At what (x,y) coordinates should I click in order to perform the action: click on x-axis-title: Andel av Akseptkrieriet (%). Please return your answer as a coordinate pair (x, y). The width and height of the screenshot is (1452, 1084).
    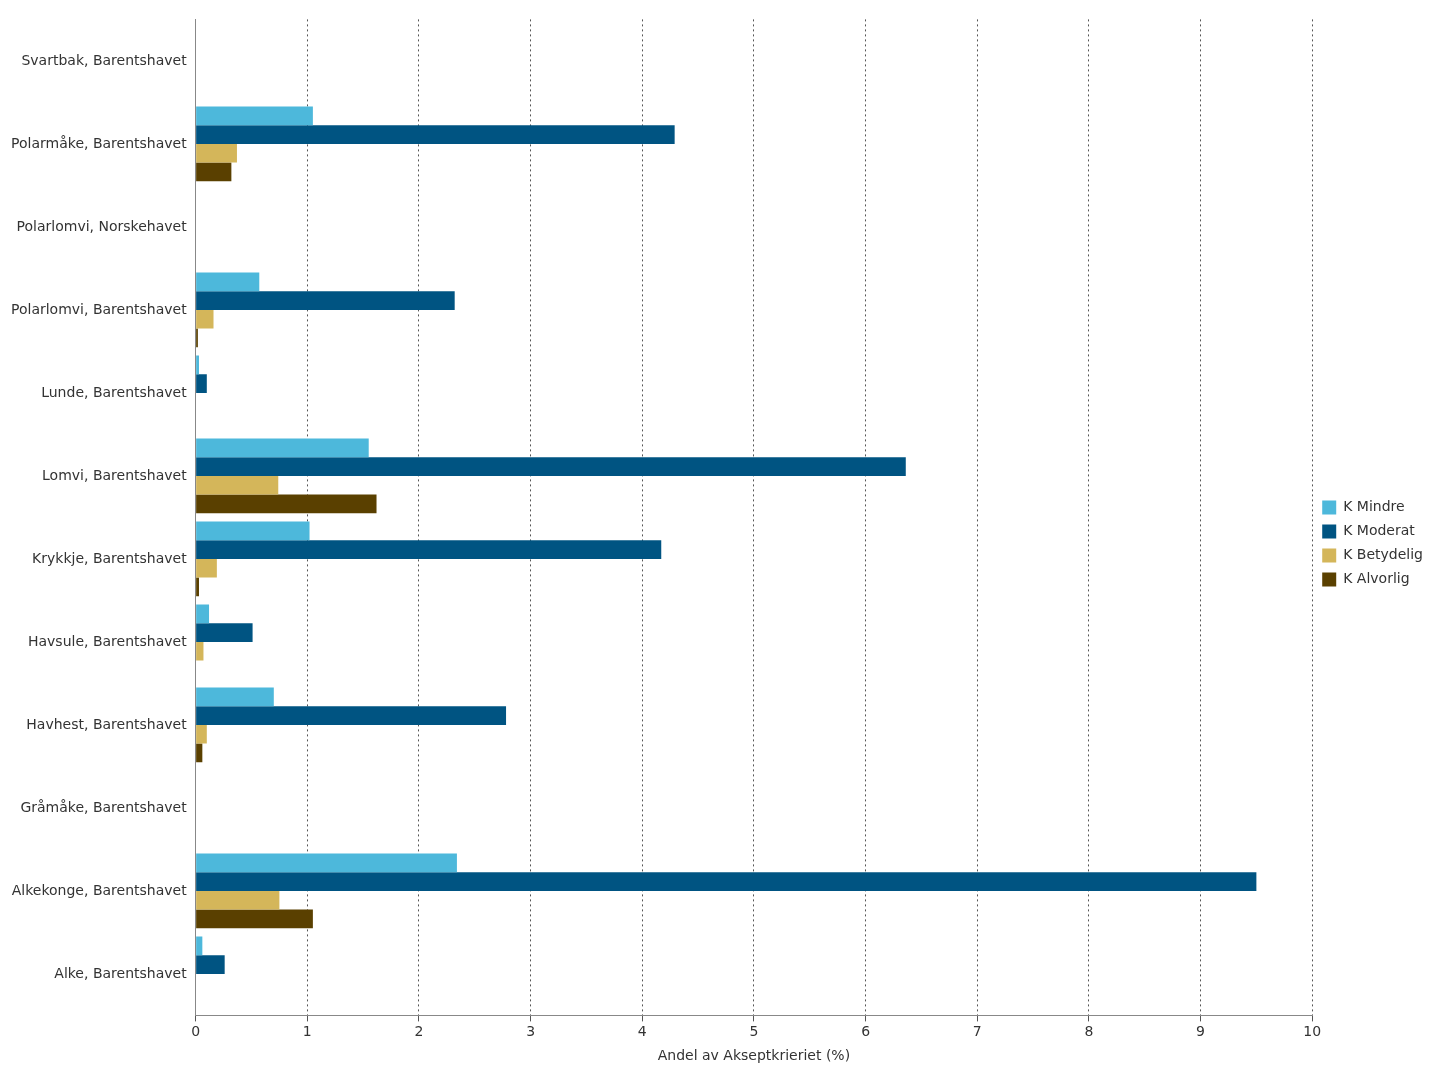
    Looking at the image, I should click on (754, 1055).